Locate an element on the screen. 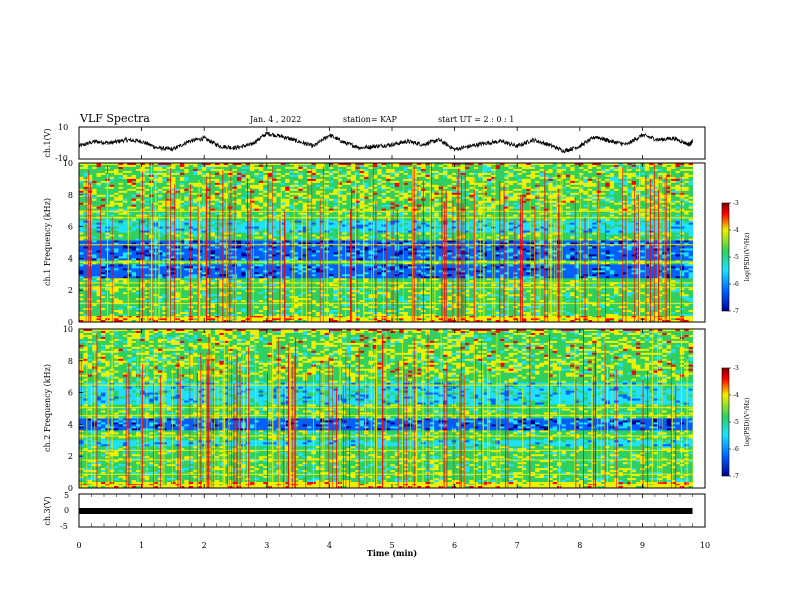  ch1-spectrogram-yticks: 0 2 4 6 8 10 is located at coordinates (73, 243).